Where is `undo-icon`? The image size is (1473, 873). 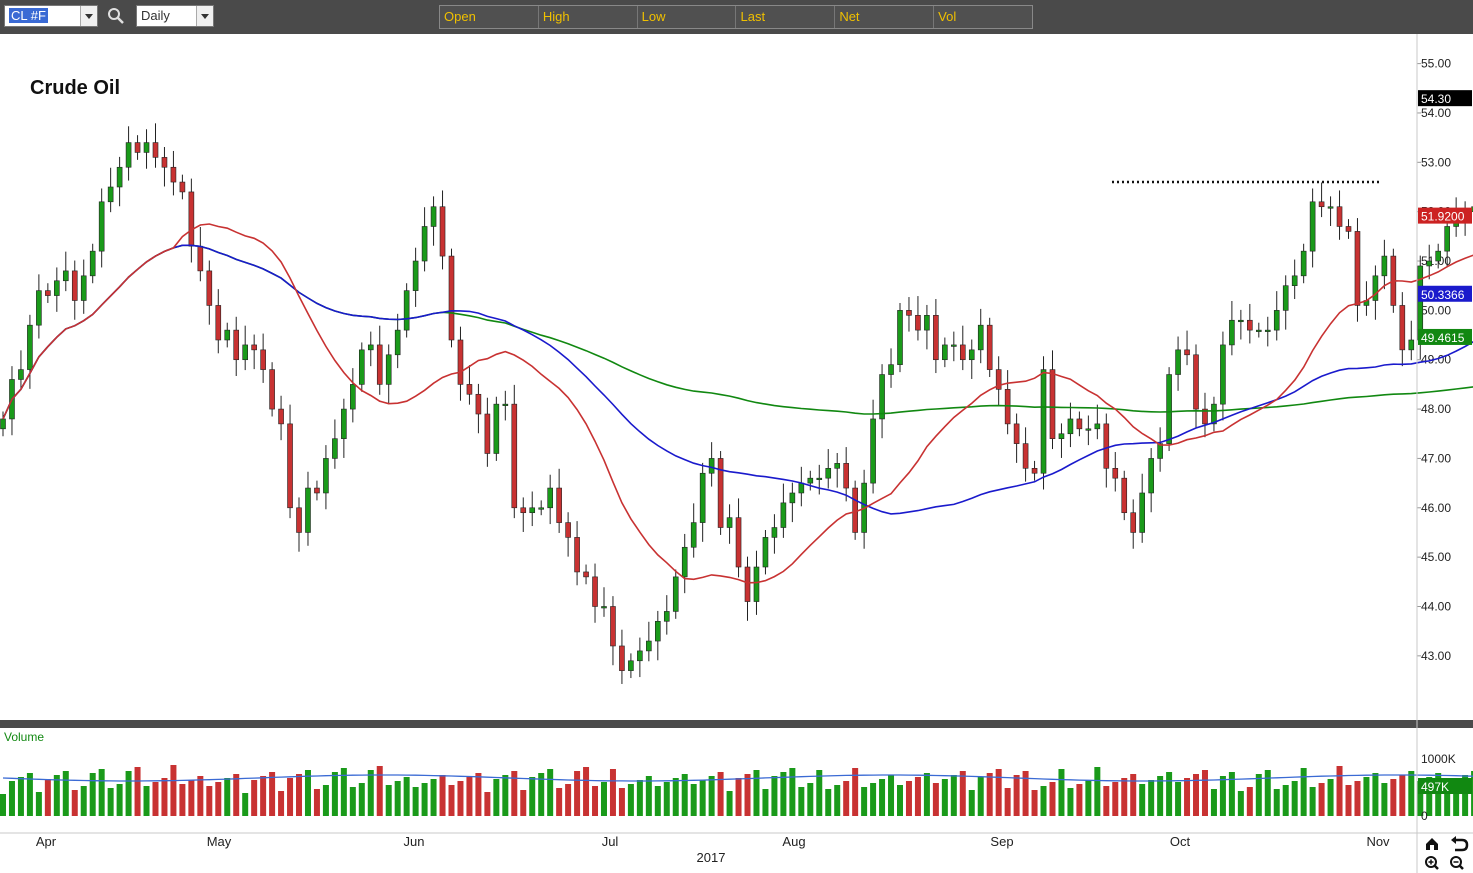
undo-icon is located at coordinates (1460, 844).